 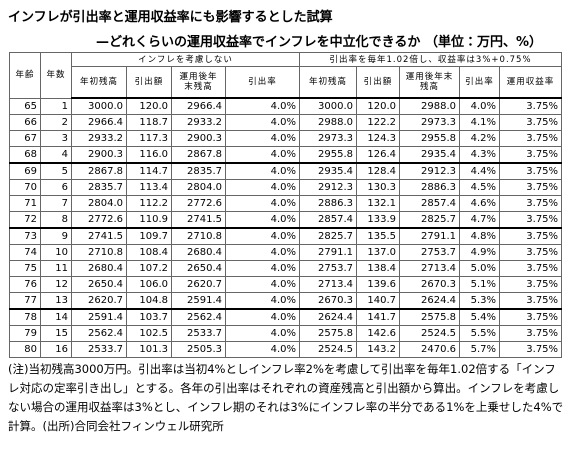 What do you see at coordinates (99, 203) in the screenshot?
I see `table-cell: 2804.0` at bounding box center [99, 203].